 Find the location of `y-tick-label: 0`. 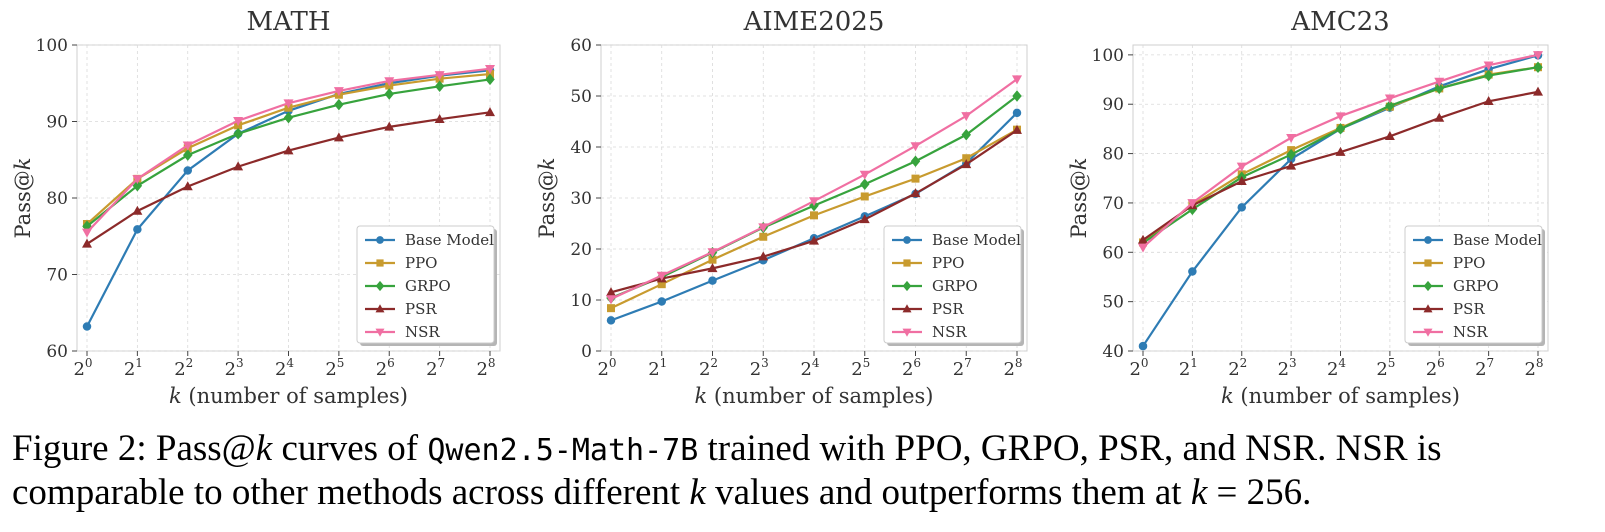

y-tick-label: 0 is located at coordinates (586, 352).